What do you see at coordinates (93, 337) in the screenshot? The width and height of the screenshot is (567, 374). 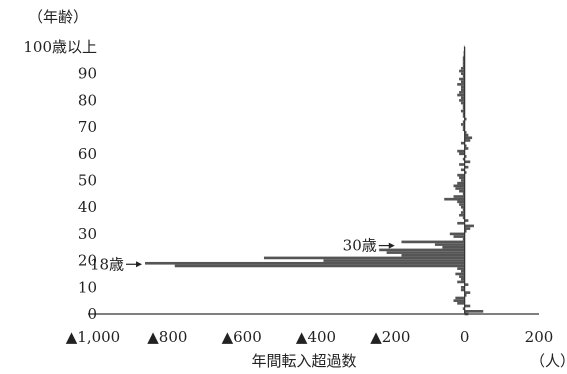 I see `x-tick-label: ▲1,000` at bounding box center [93, 337].